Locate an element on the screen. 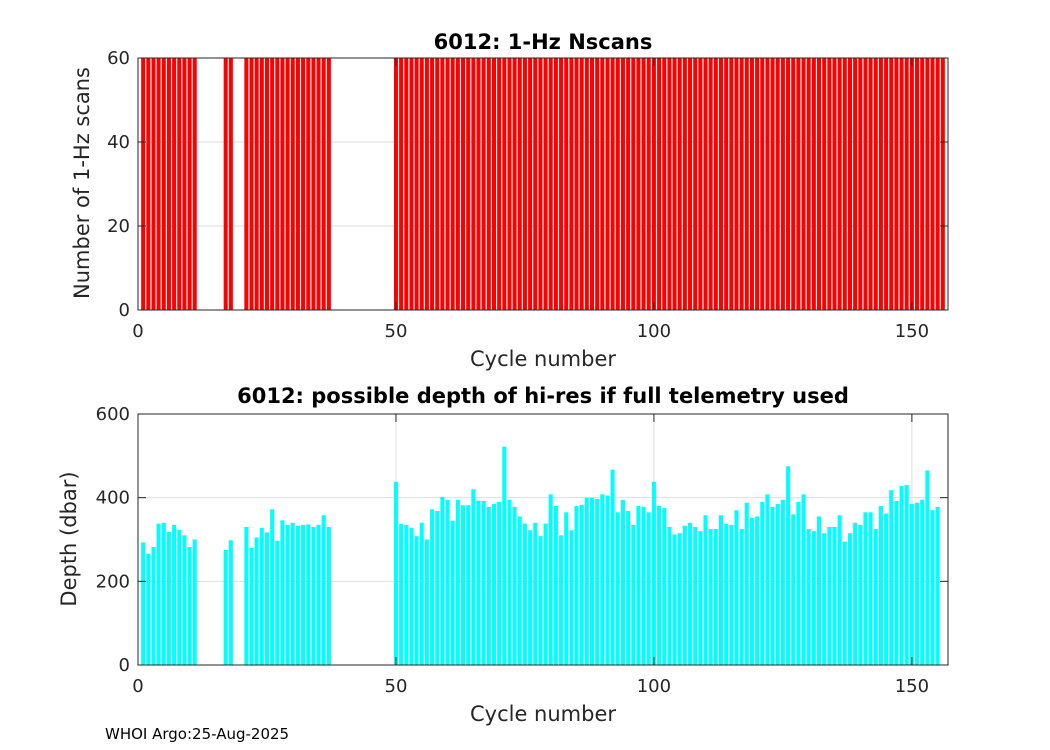 The image size is (1050, 750). nscans-x-tick-label: 50 is located at coordinates (396, 331).